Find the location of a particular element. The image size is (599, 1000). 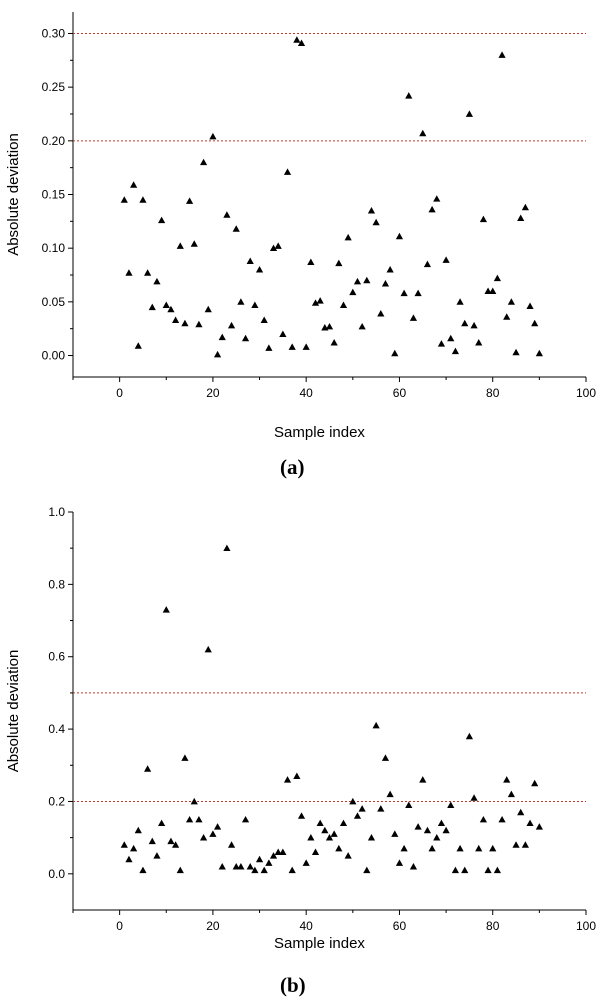

x-tick-label: 0 is located at coordinates (119, 926).